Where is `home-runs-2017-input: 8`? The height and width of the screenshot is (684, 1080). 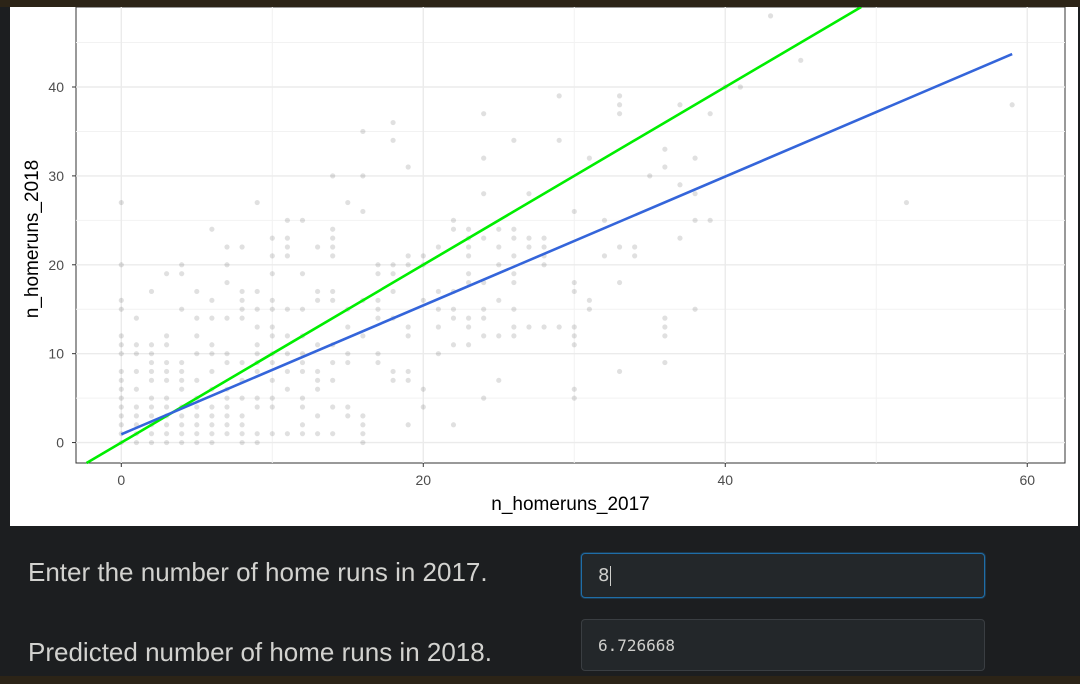 home-runs-2017-input: 8 is located at coordinates (783, 575).